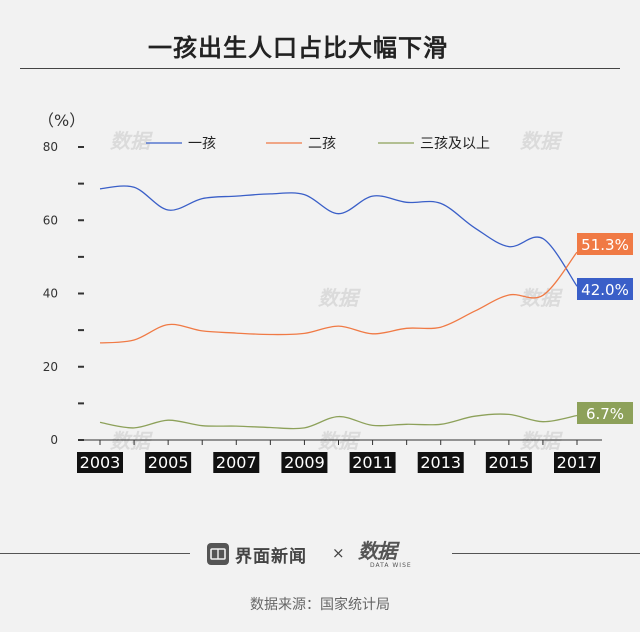 The width and height of the screenshot is (640, 632). What do you see at coordinates (377, 551) in the screenshot?
I see `logo-text: 数据` at bounding box center [377, 551].